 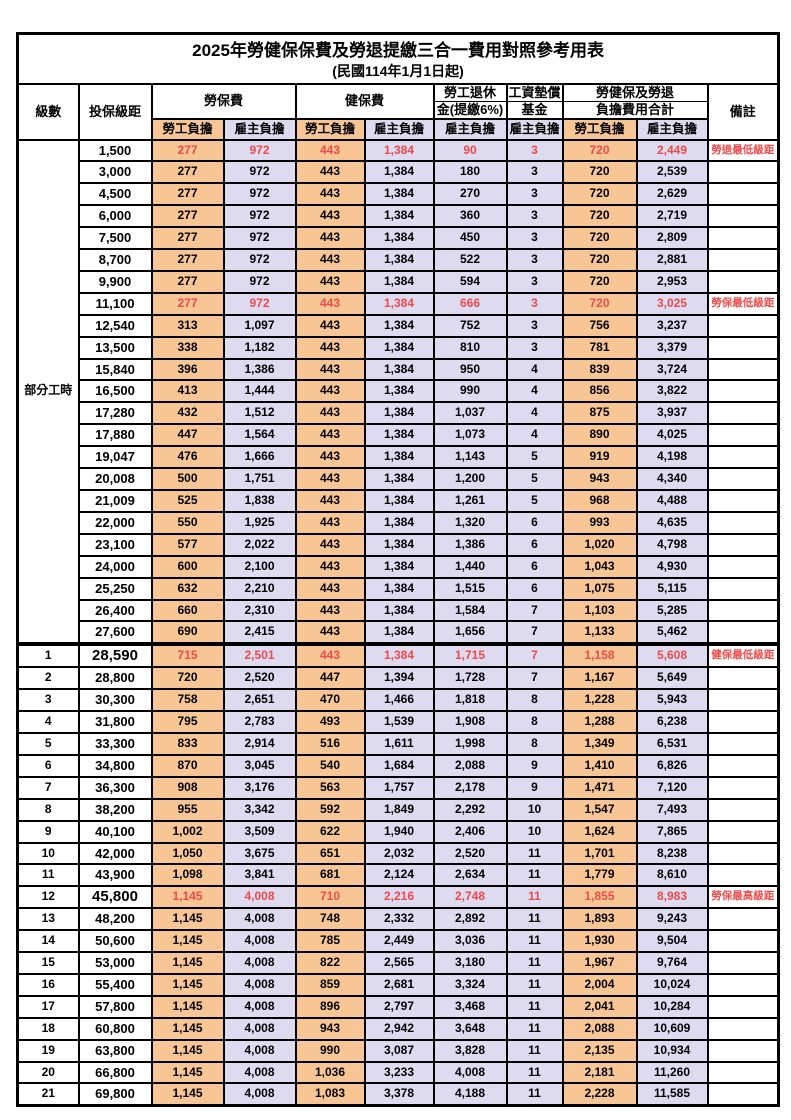 I want to click on subheader-total-employer: 雇主負擔, so click(x=672, y=129).